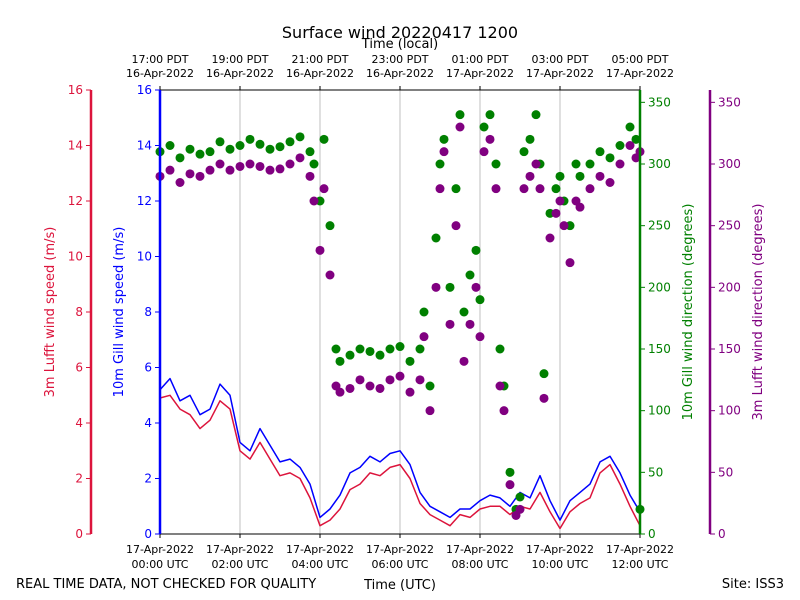  I want to click on lufft_dir-tick-label: 350, so click(729, 102).